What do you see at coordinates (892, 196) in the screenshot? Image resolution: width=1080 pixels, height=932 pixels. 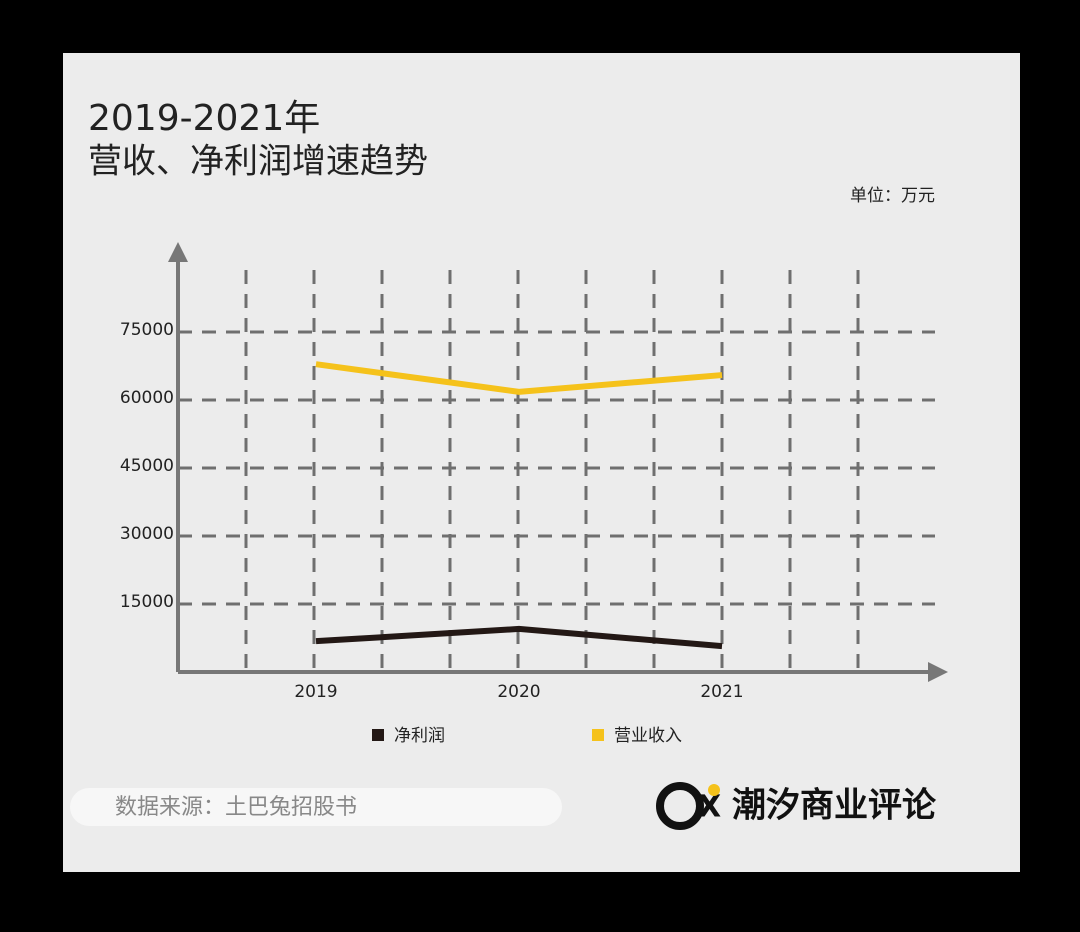 I see `unit-label: 单位：万元` at bounding box center [892, 196].